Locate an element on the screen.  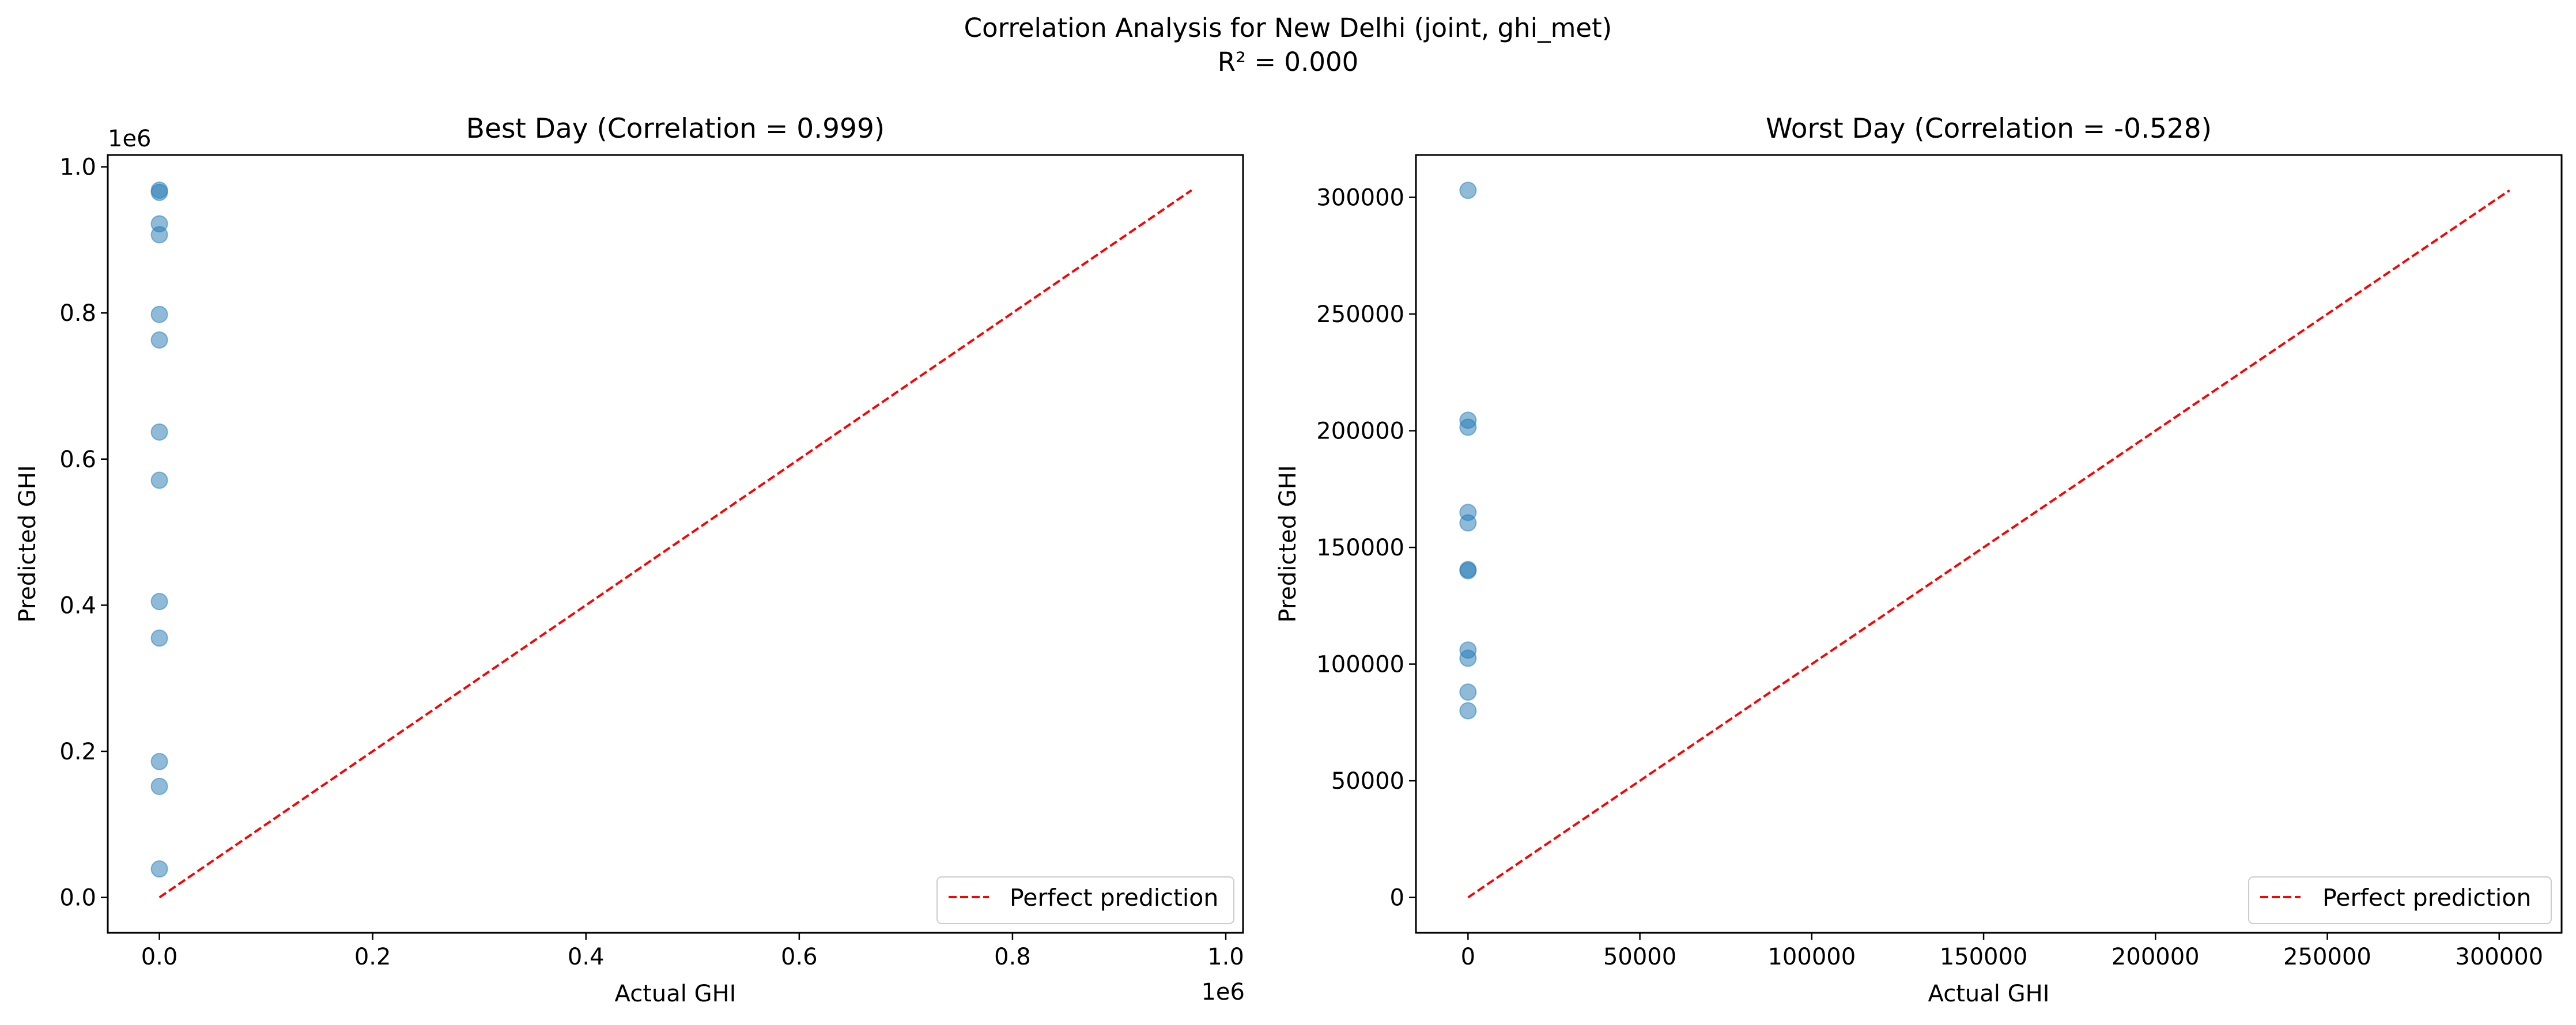
panel-best-day-x-tick-label: 0.8 is located at coordinates (1012, 957).